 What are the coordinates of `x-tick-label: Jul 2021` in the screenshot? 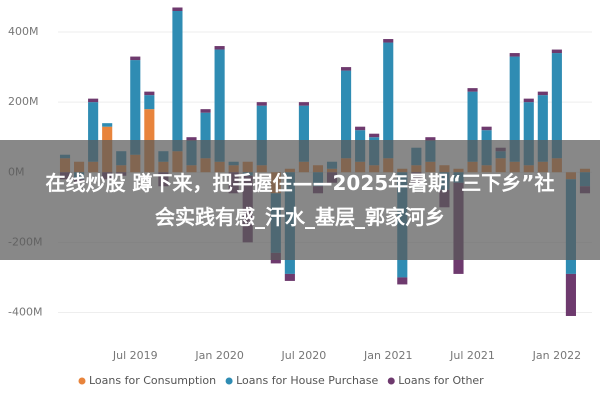 It's located at (472, 355).